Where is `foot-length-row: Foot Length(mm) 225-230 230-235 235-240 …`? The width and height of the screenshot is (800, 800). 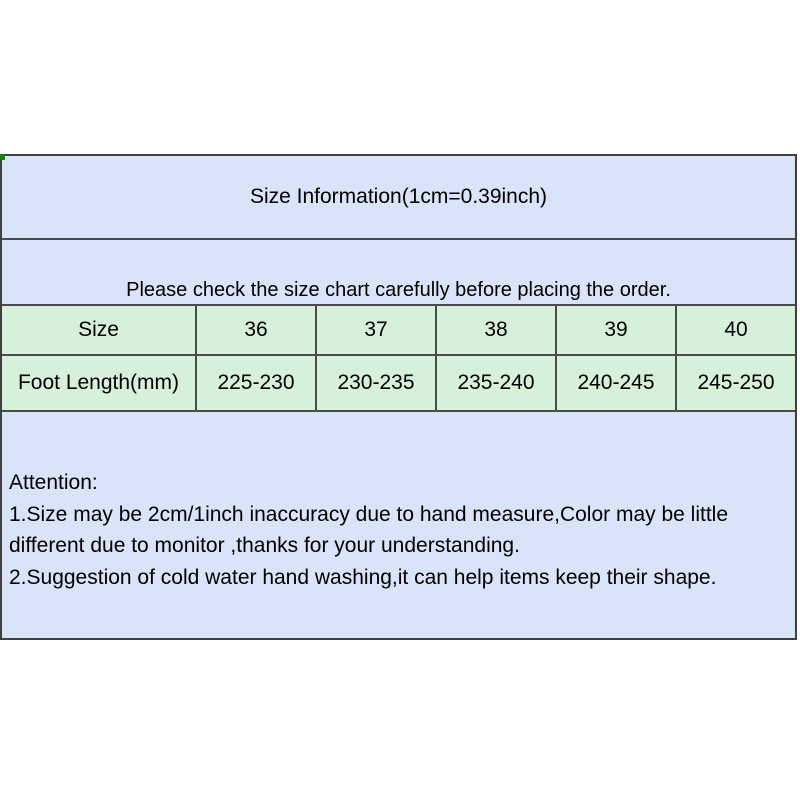 foot-length-row: Foot Length(mm) 225-230 230-235 235-240 … is located at coordinates (398, 382).